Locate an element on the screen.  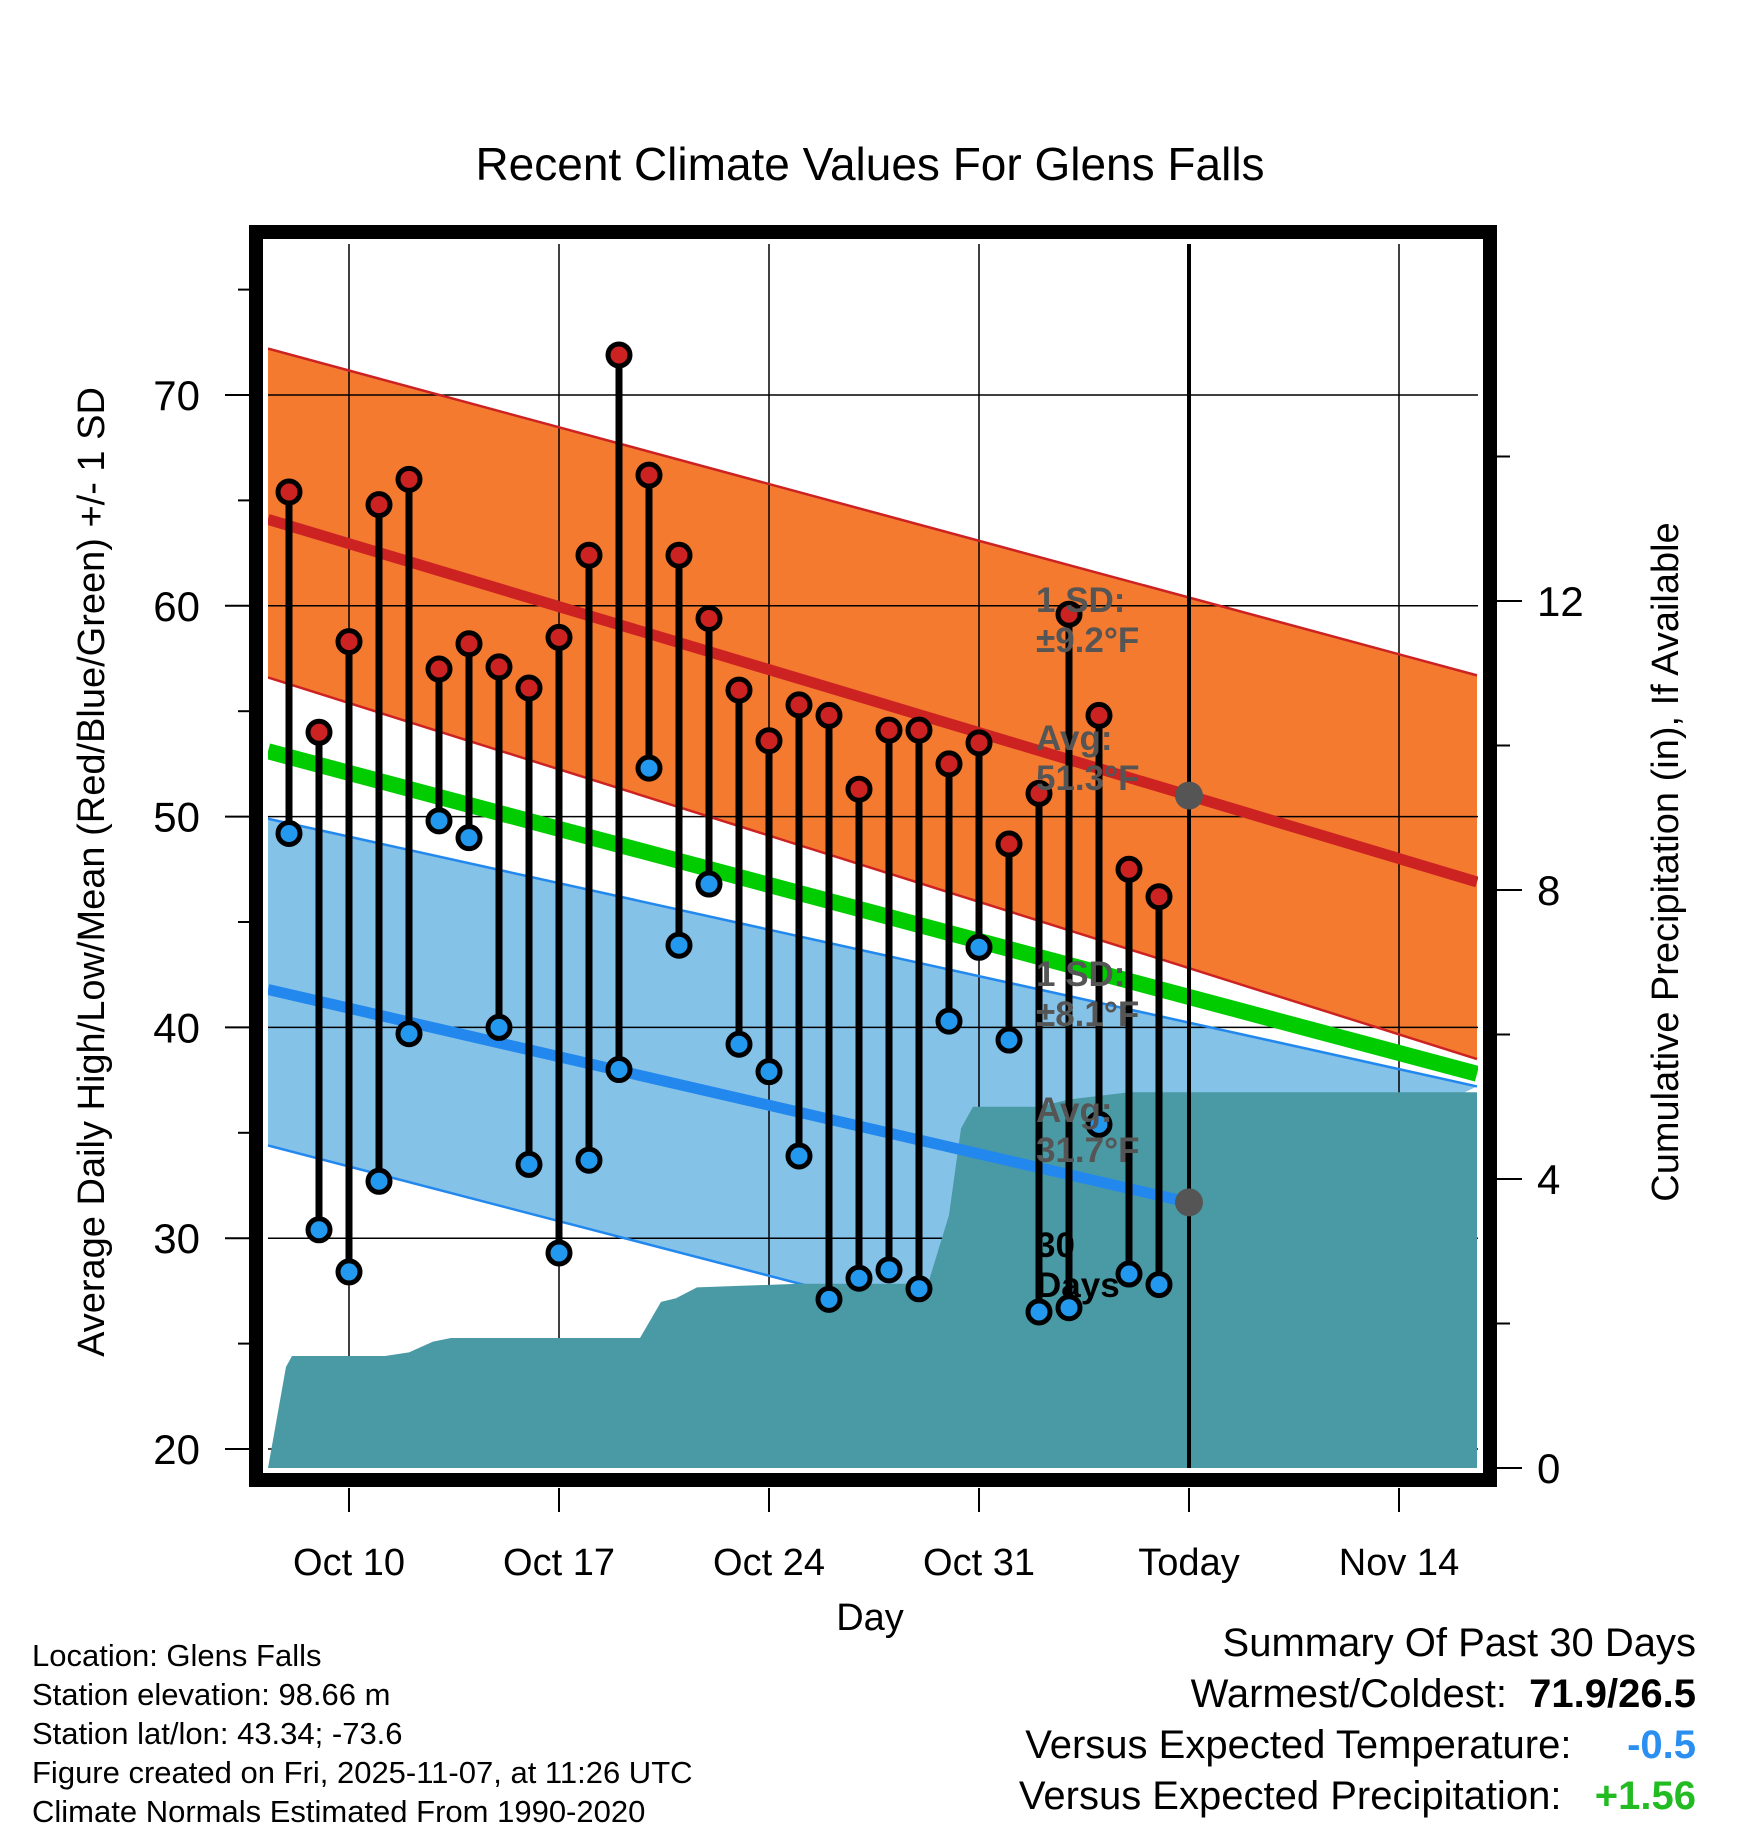
summary-warm-cold: Warmest/Coldest: 71.9/26.5 is located at coordinates (1357, 1694).